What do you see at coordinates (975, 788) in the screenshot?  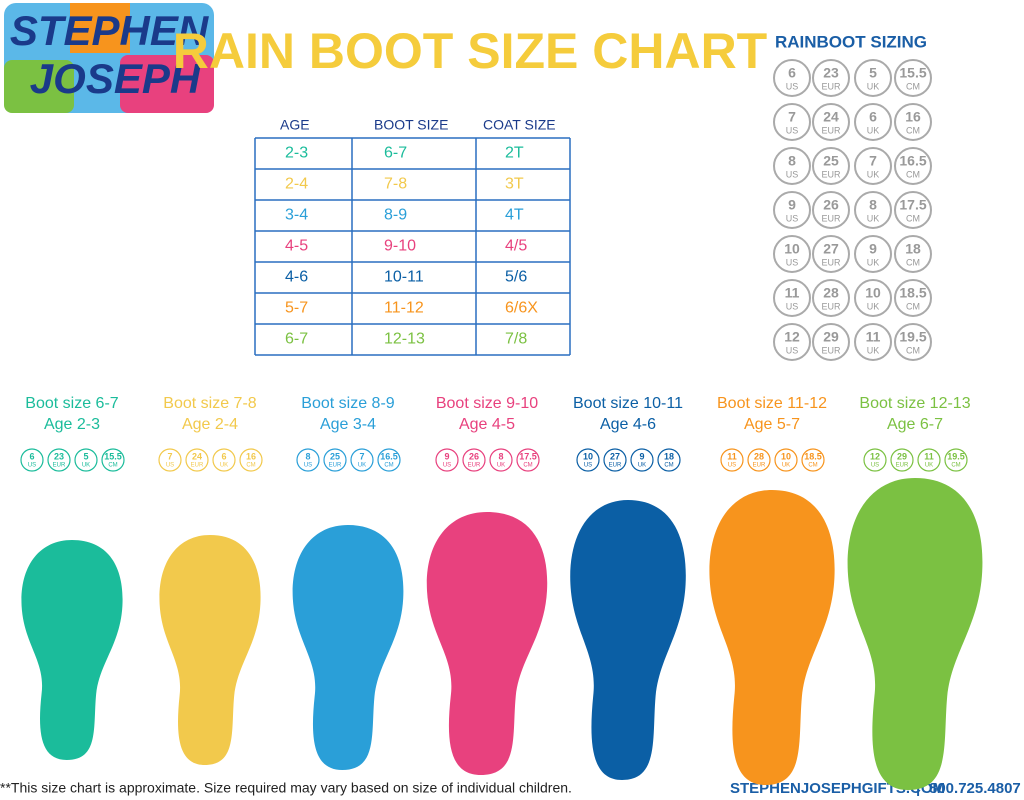 I see `phone: 800.725.4807` at bounding box center [975, 788].